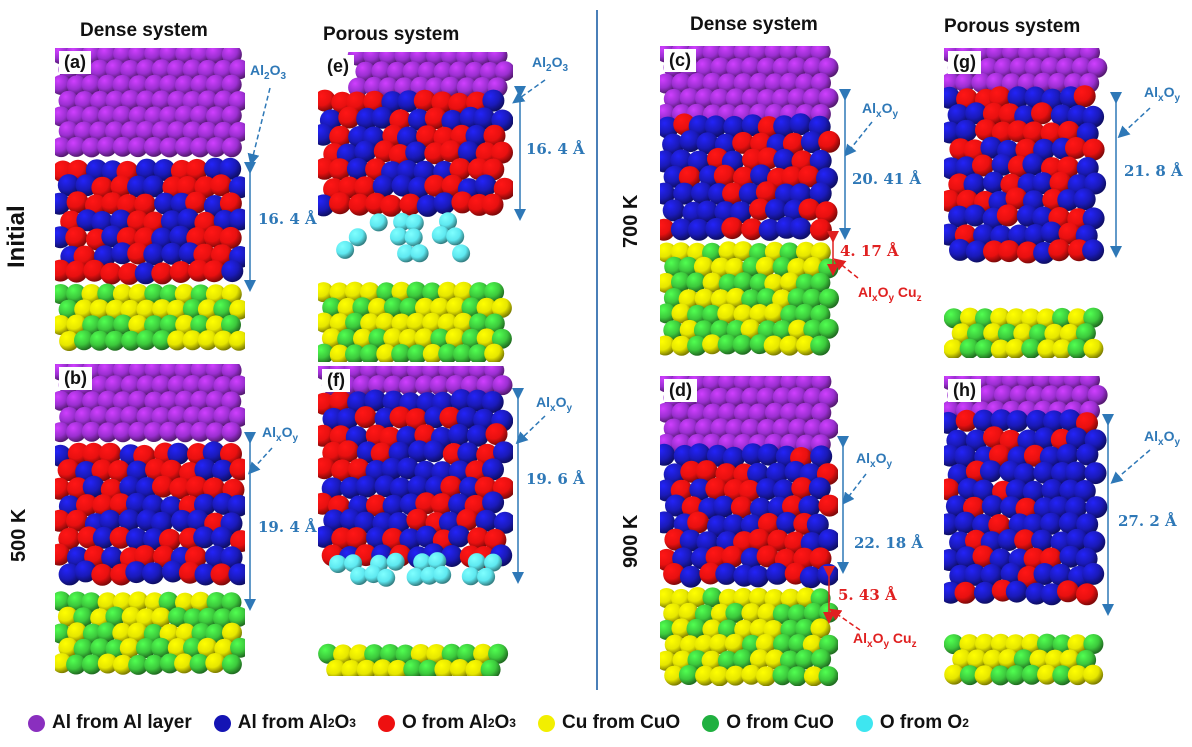  What do you see at coordinates (268, 72) in the screenshot?
I see `phase-label-a: Al2O3` at bounding box center [268, 72].